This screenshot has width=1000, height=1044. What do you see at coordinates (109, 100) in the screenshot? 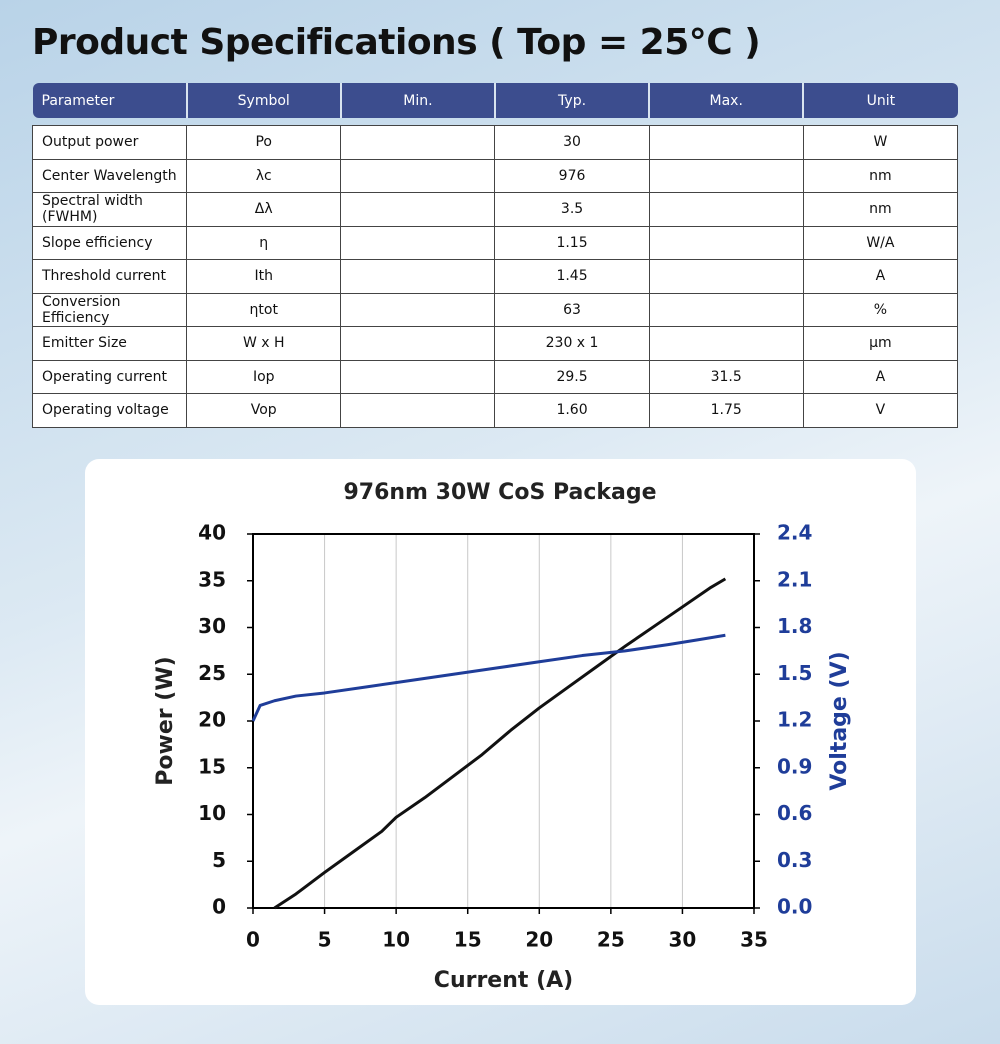
I see `column-header: Parameter` at bounding box center [109, 100].